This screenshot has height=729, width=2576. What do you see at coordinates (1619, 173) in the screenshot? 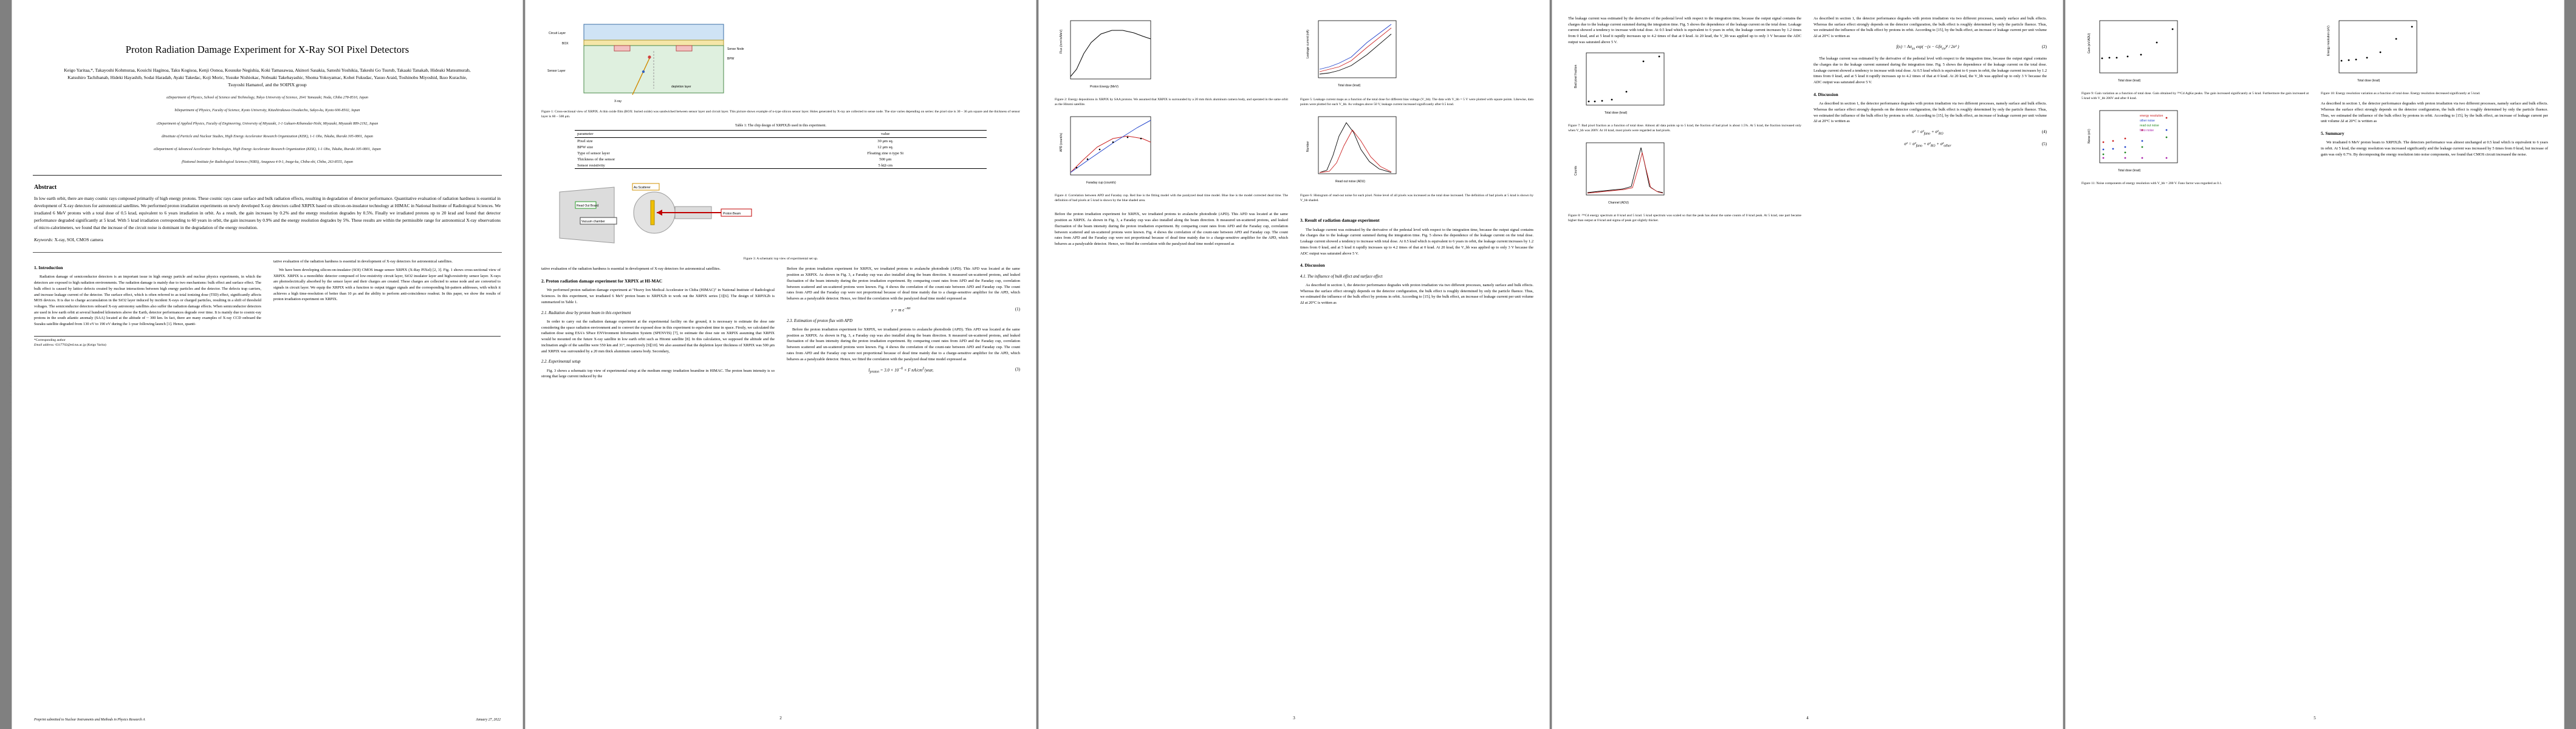
I see `figure-8-plot: Channel (ADU) Counts` at bounding box center [1619, 173].